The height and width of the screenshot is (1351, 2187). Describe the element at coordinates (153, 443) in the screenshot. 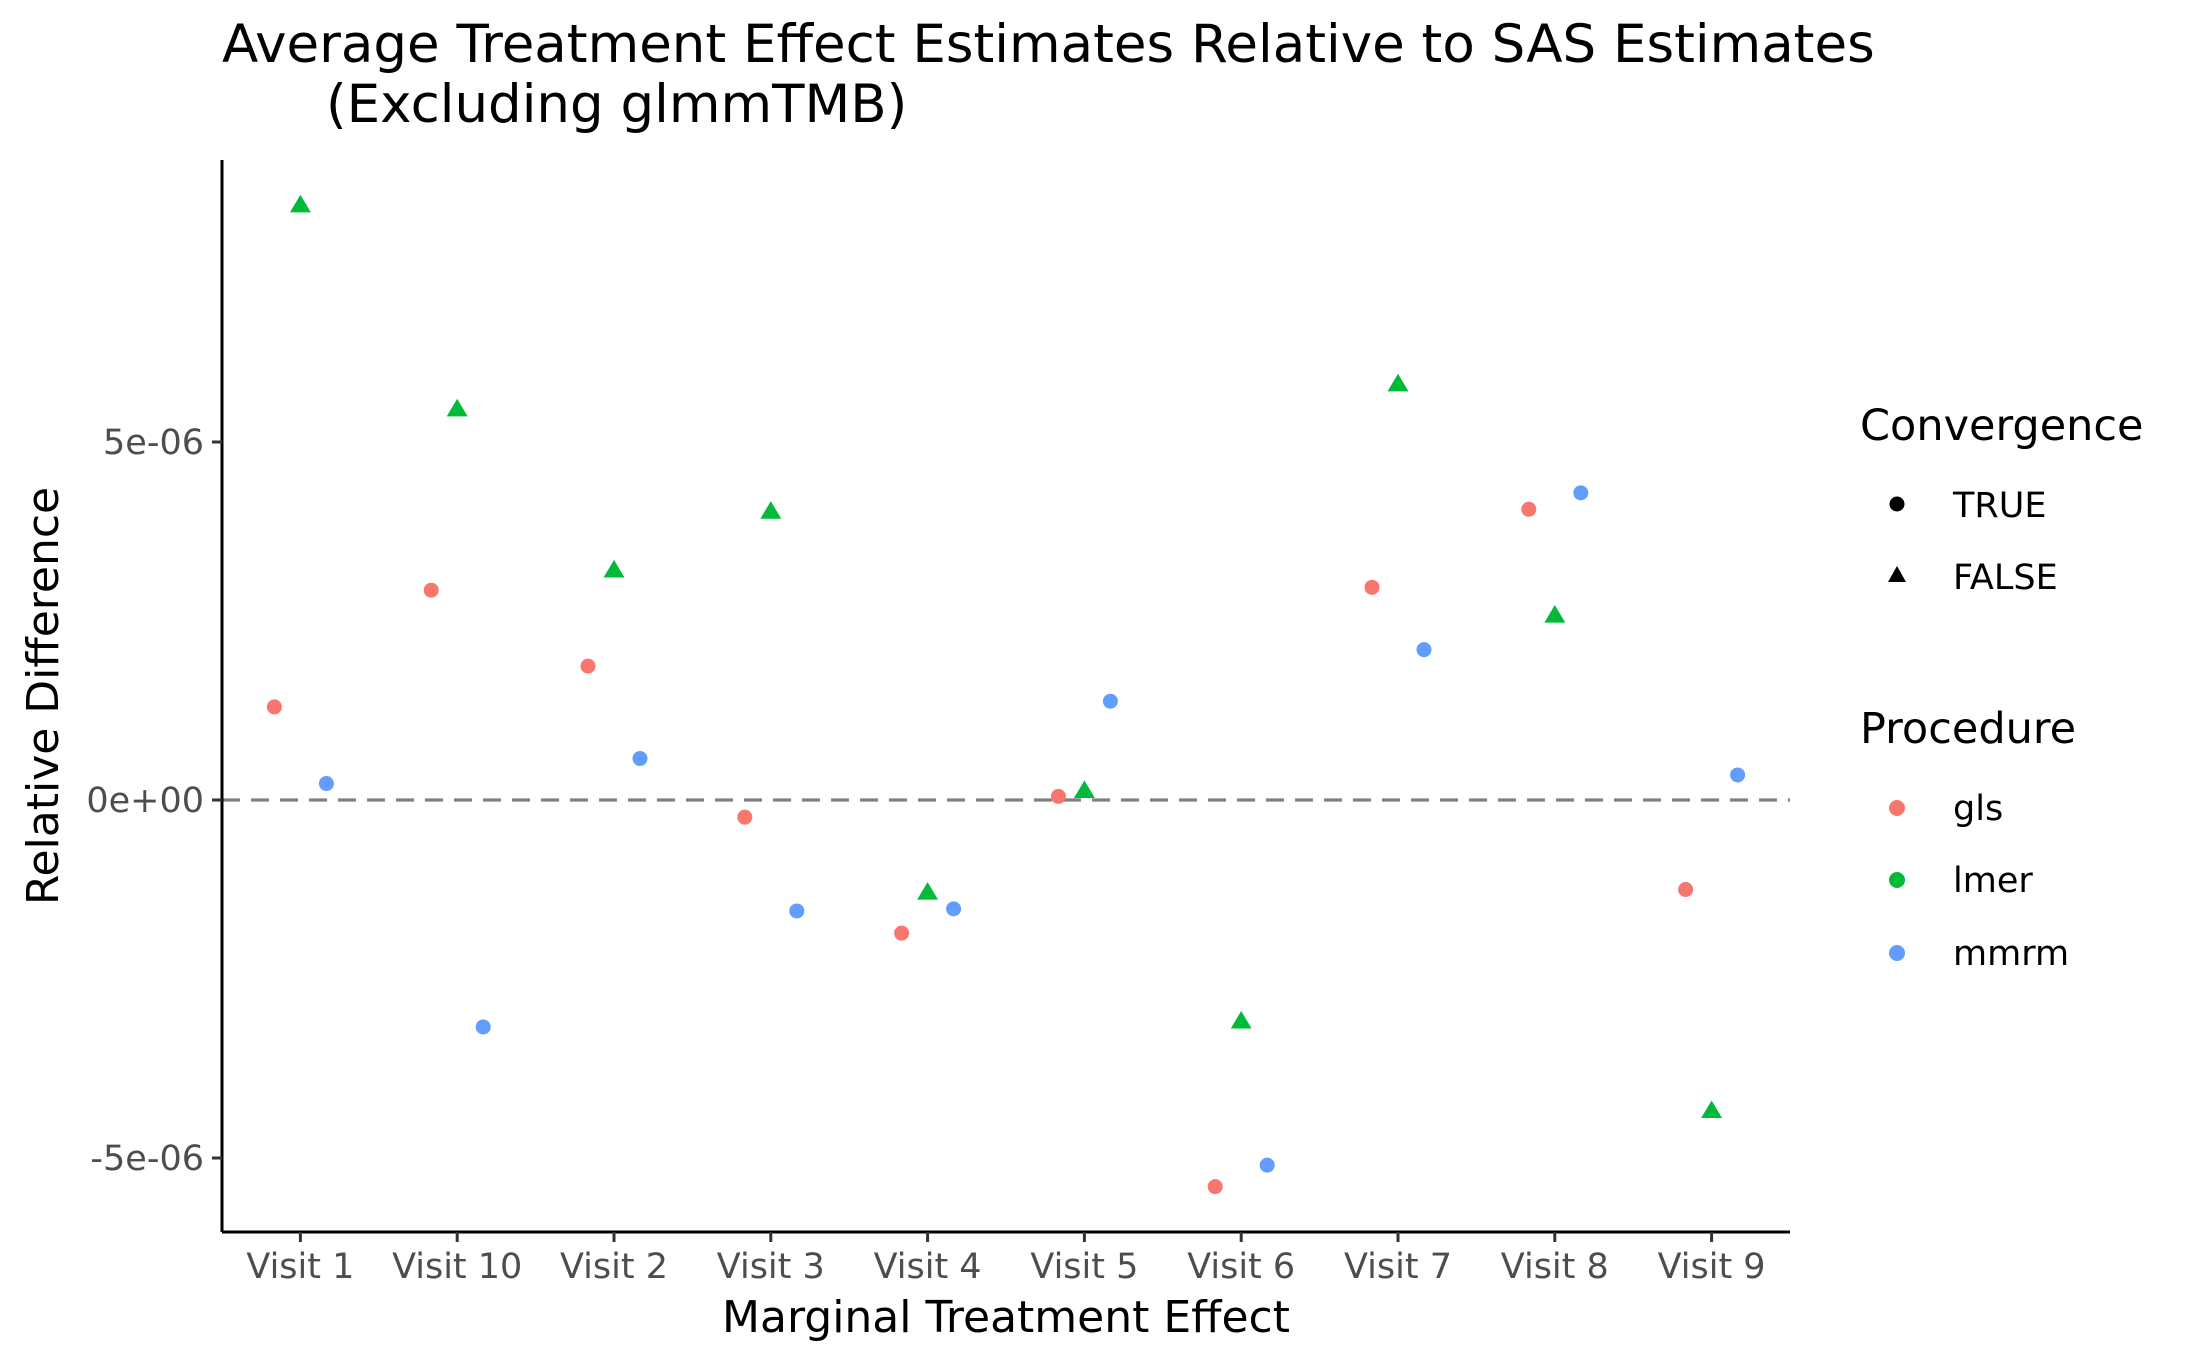

I see `y-tick-label: 5e-06` at that location.